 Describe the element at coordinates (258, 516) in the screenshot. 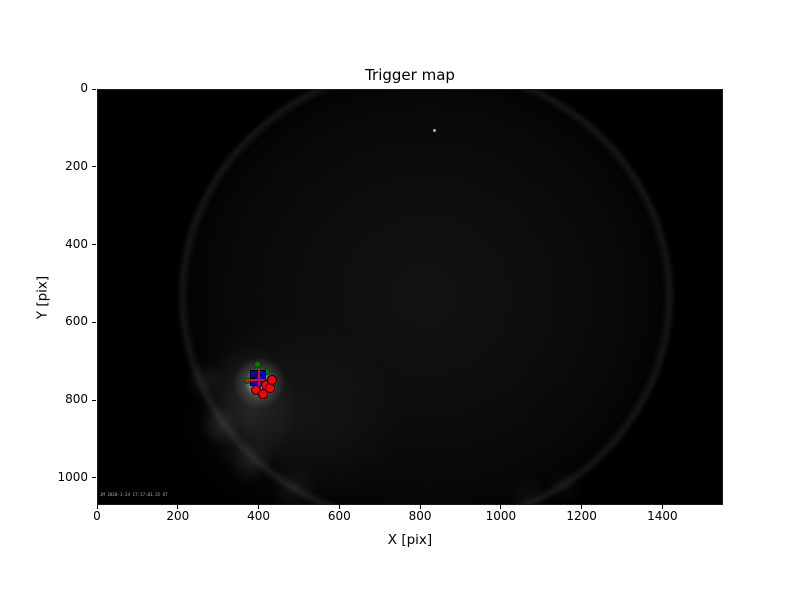

I see `x-tick-label: 400` at that location.